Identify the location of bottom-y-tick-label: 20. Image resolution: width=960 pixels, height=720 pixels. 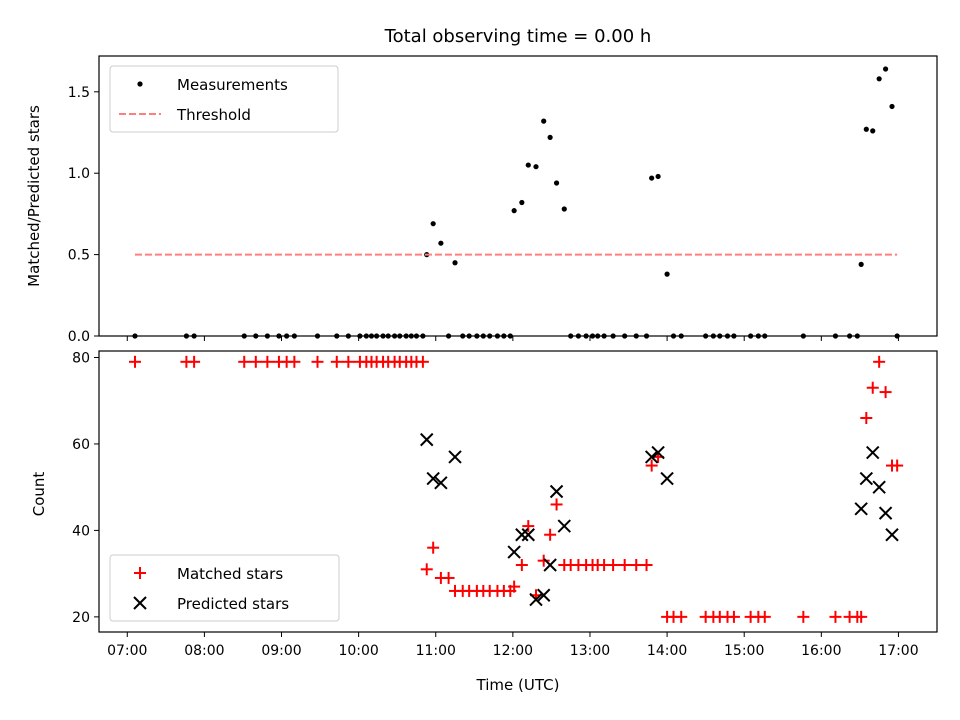
(81, 618).